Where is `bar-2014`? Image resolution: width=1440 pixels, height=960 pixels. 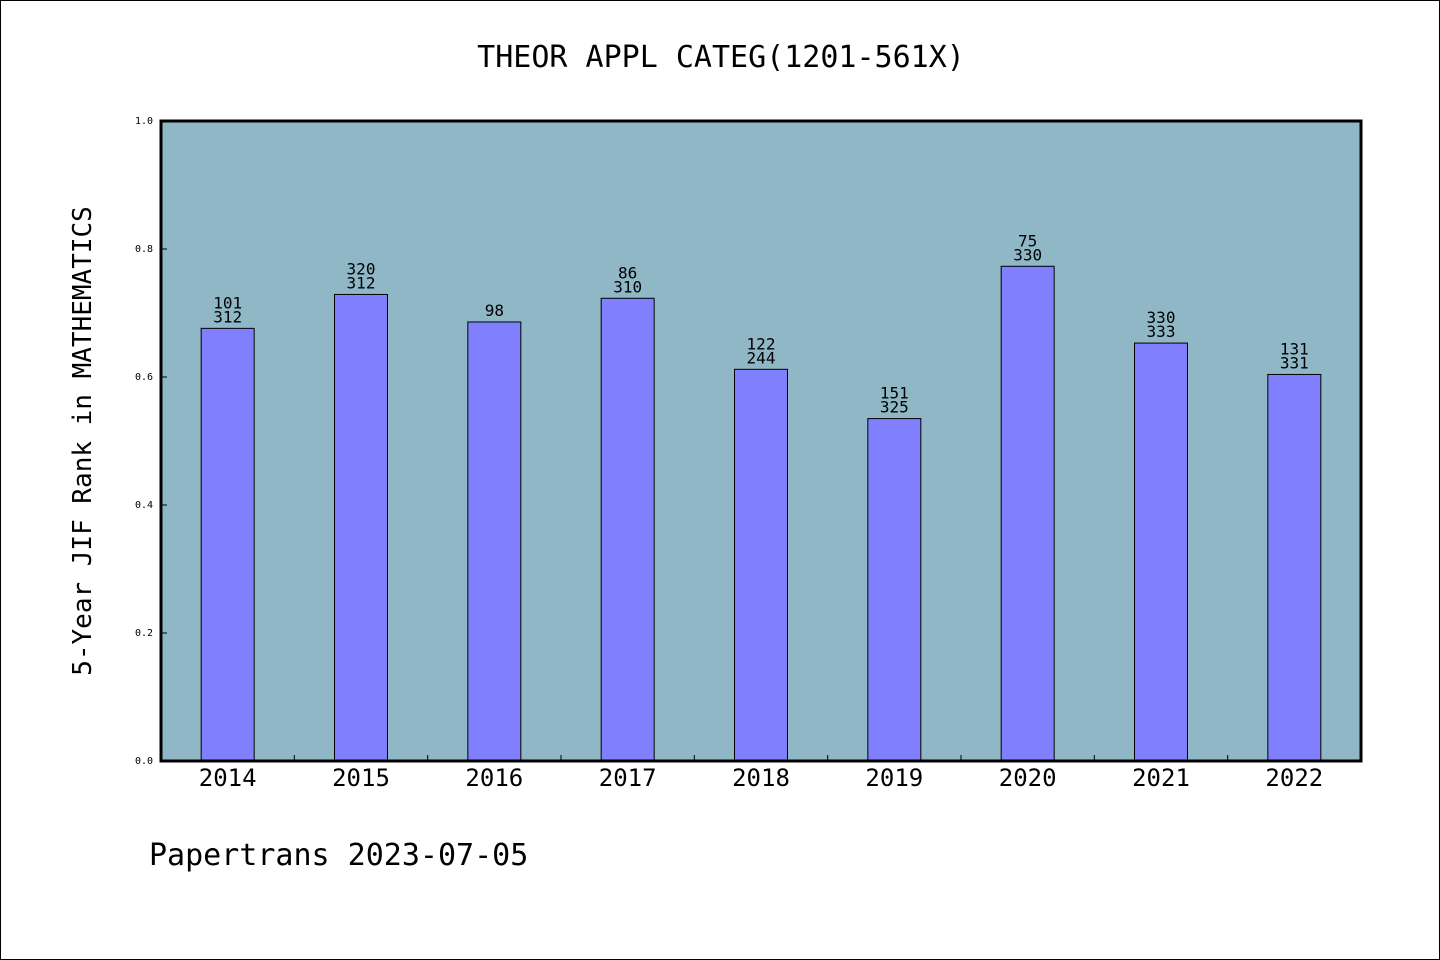
bar-2014 is located at coordinates (227, 544).